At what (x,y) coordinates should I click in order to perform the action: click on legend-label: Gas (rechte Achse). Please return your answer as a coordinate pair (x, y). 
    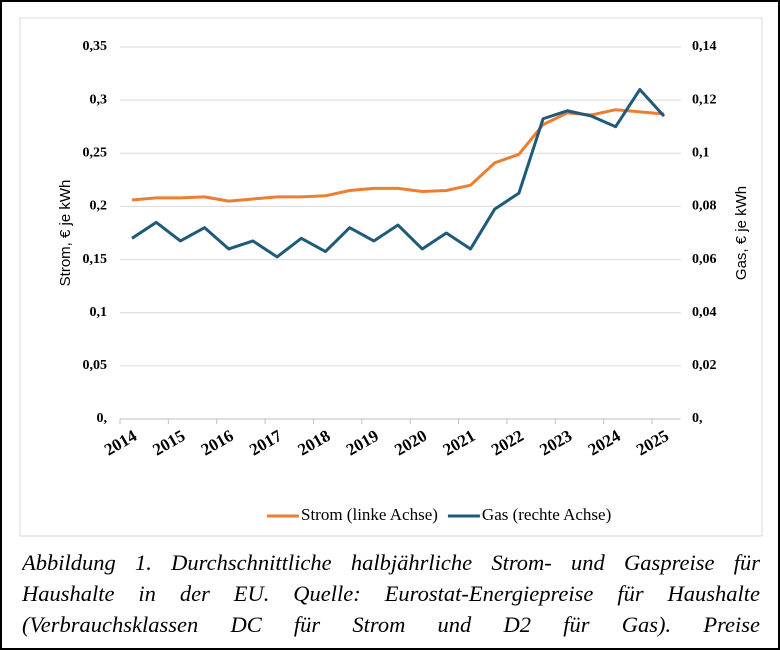
    Looking at the image, I should click on (546, 514).